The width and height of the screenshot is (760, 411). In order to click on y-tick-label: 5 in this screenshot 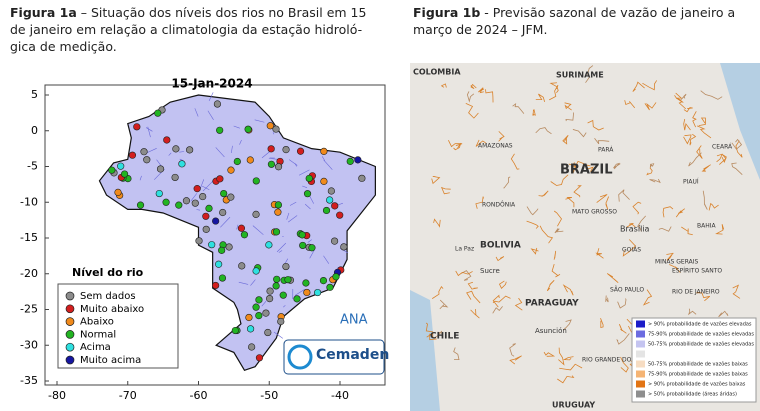, I will do `click(34, 94)`.